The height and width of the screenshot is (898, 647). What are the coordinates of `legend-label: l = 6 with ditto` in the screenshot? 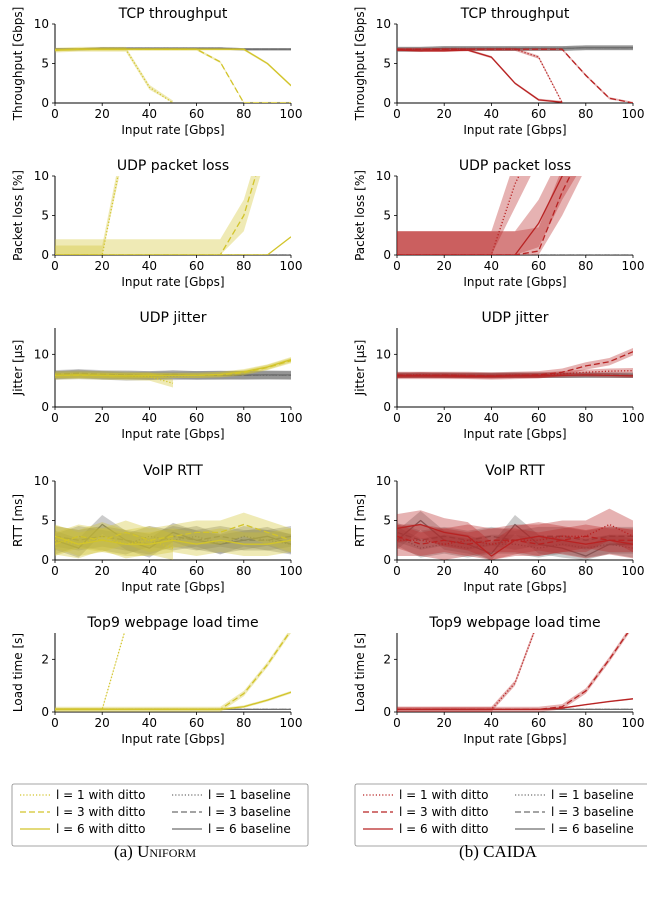 It's located at (443, 829).